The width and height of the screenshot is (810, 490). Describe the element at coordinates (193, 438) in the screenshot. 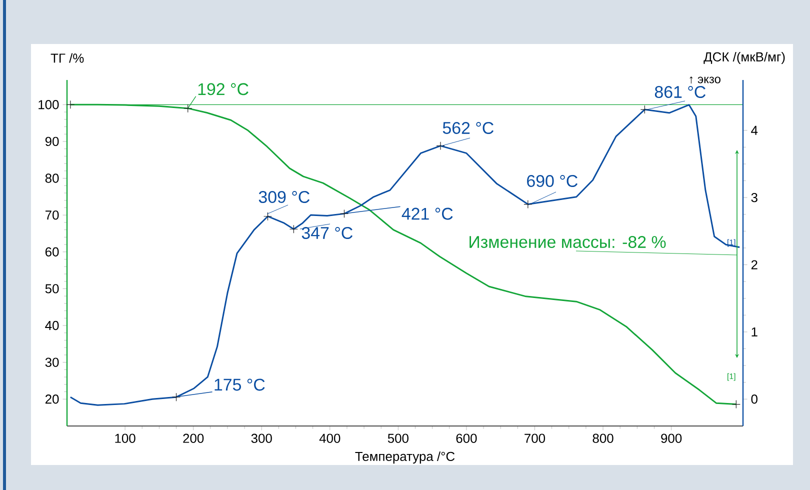

I see `x-tick-label: 200` at that location.